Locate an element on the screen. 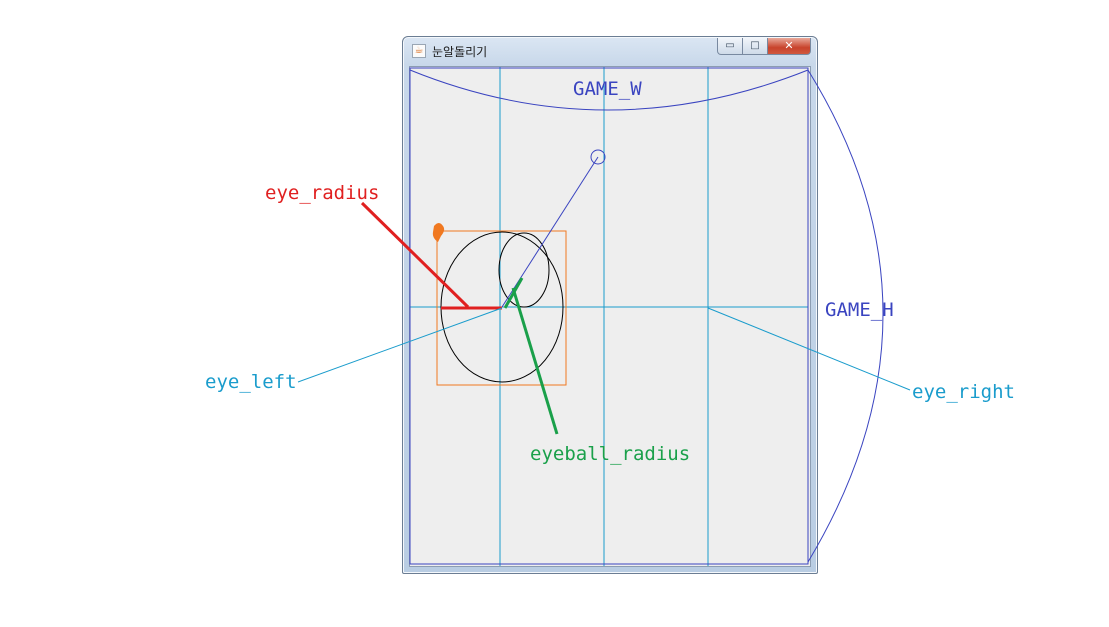 This screenshot has width=1109, height=627. eye-radius-label: eye_radius is located at coordinates (322, 193).